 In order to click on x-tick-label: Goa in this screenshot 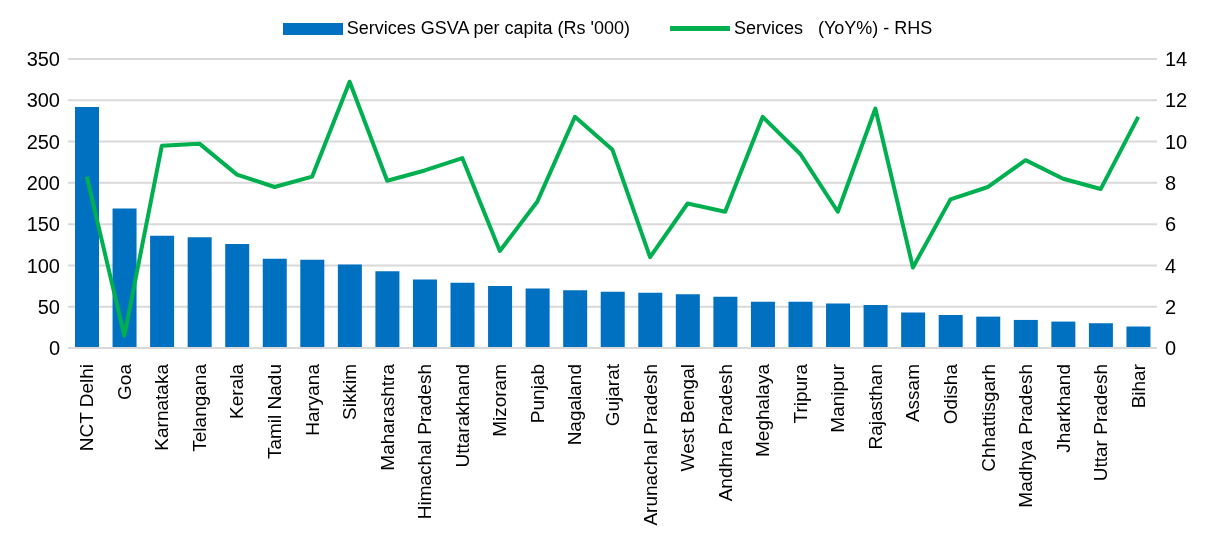, I will do `click(124, 381)`.